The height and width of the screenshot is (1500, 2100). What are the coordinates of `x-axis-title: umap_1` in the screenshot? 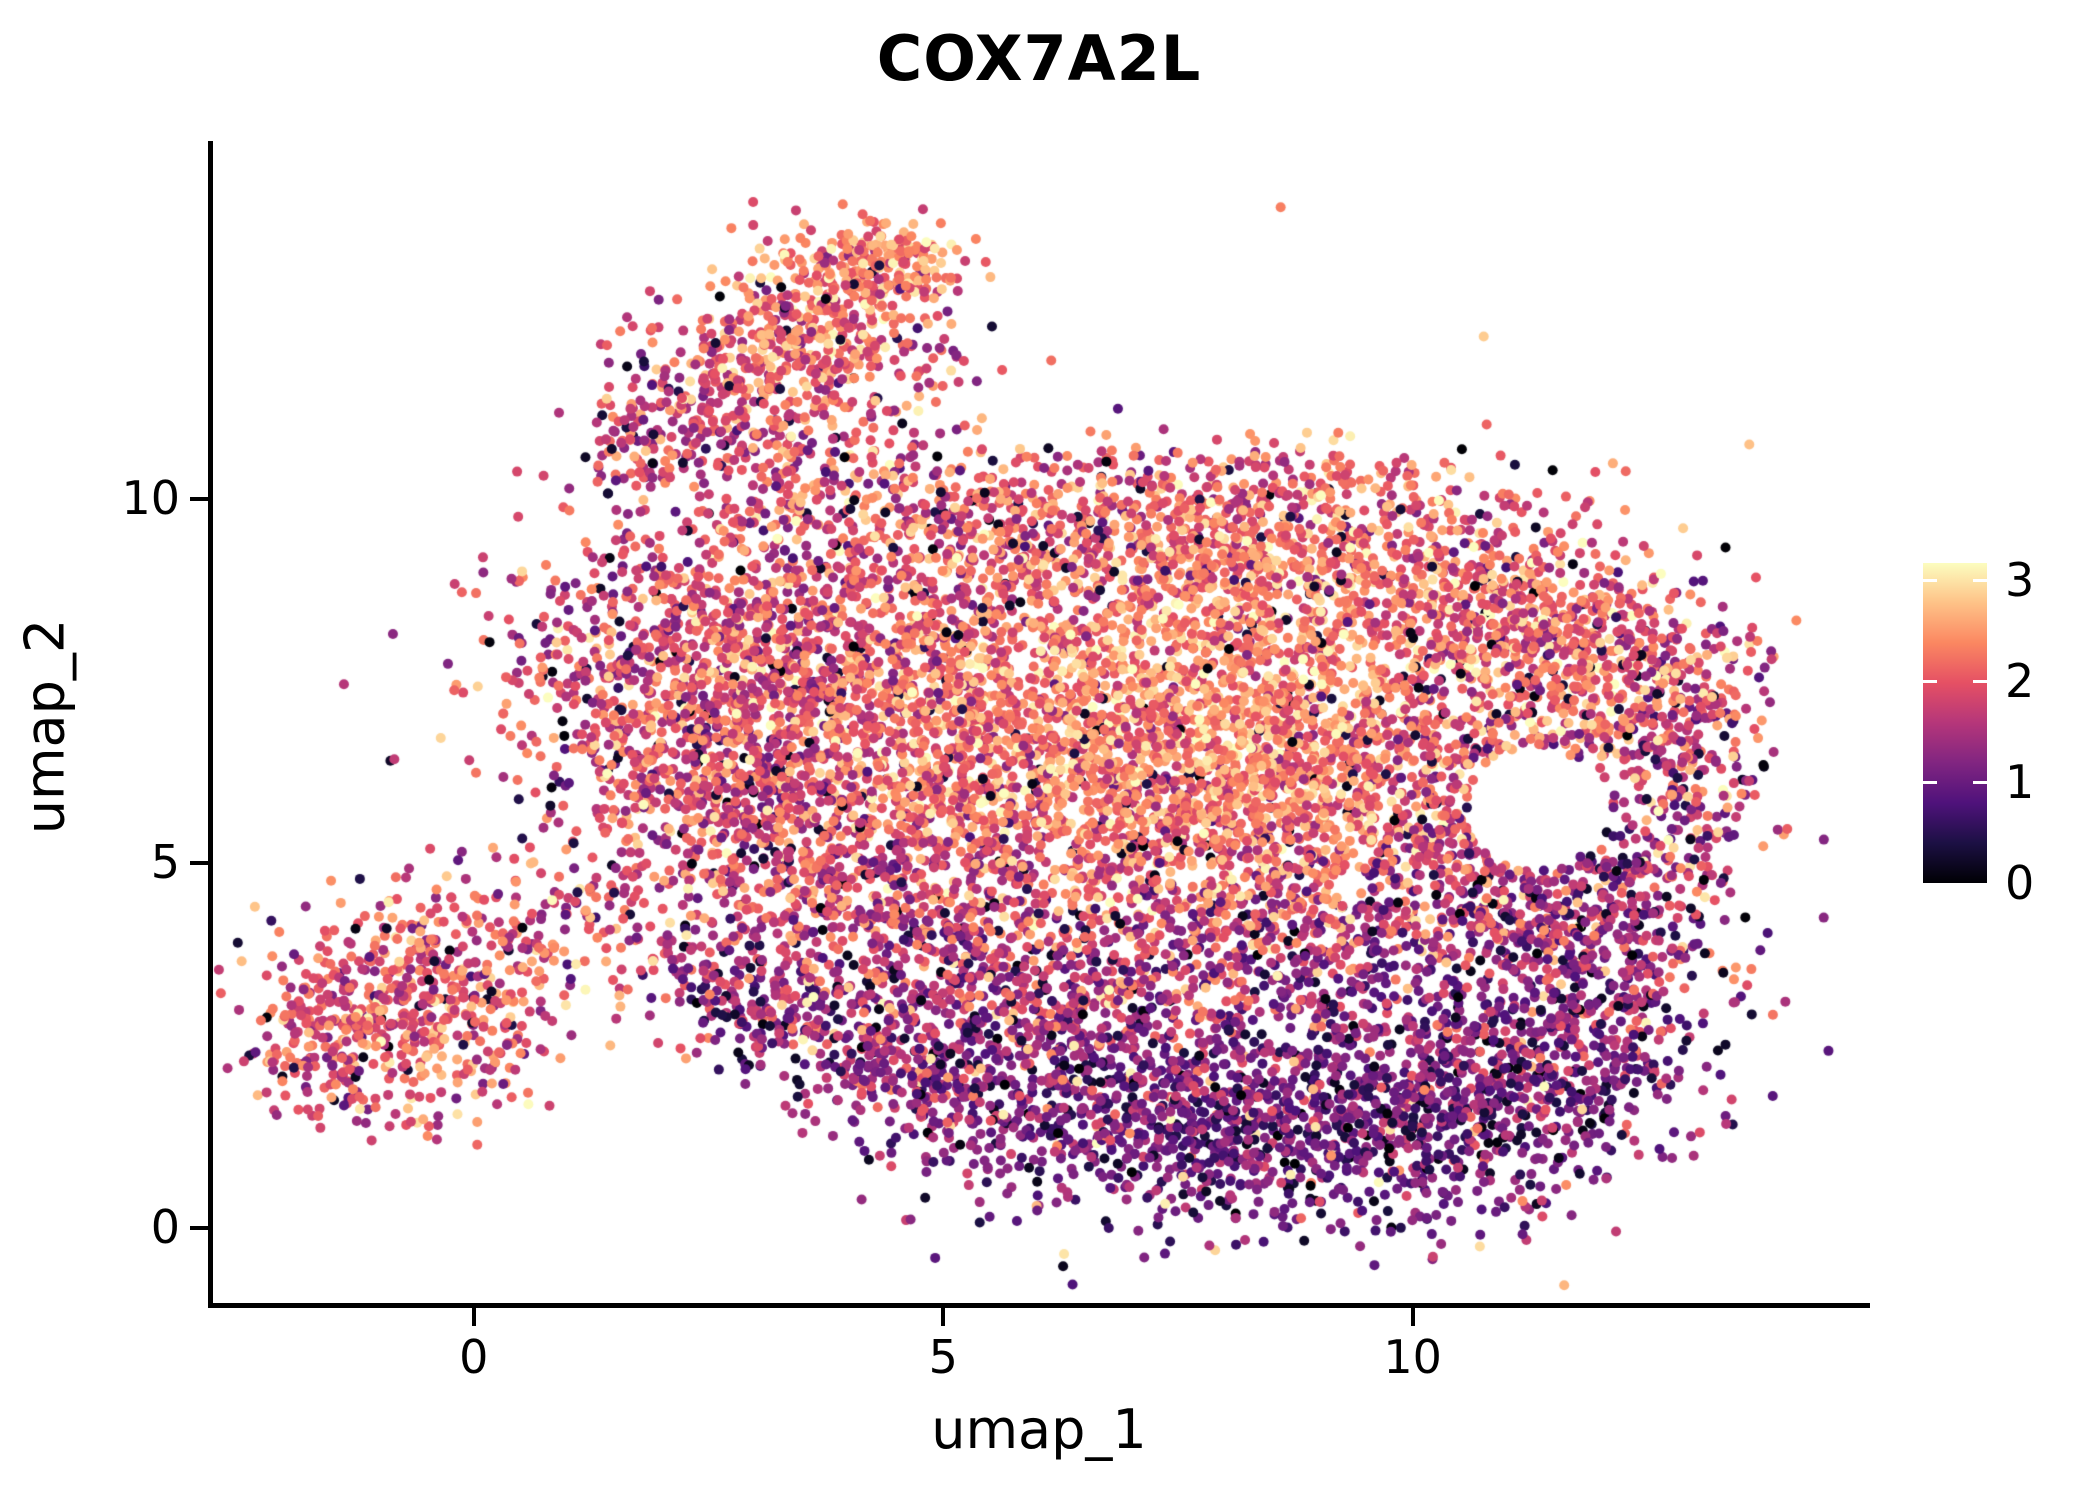 It's located at (1039, 1429).